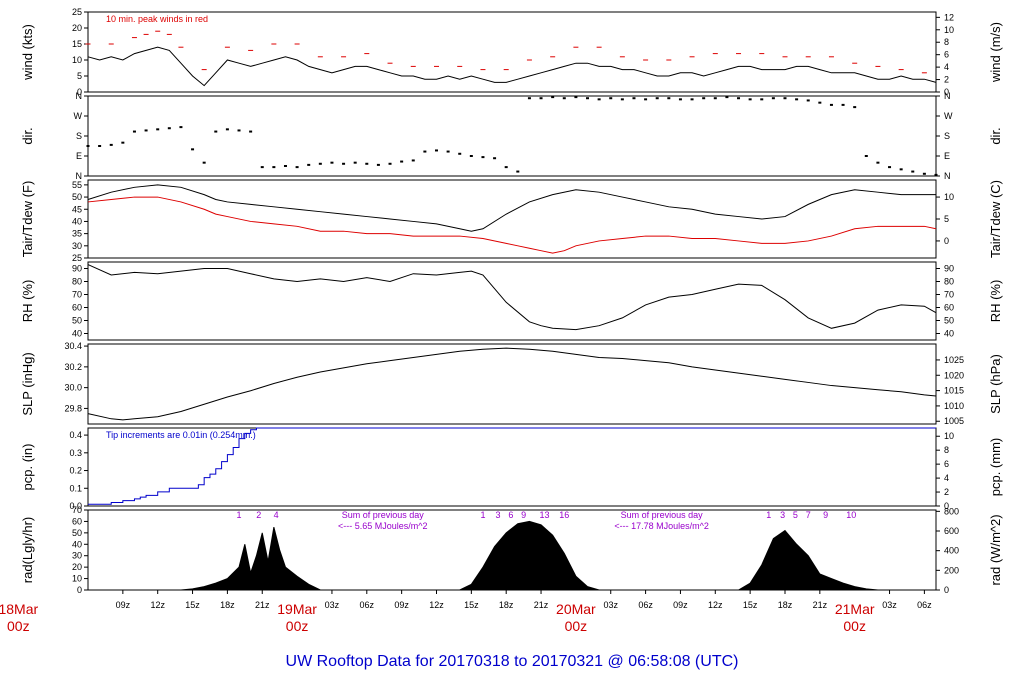 The image size is (1024, 700). I want to click on right-tick-label: 400, so click(951, 551).